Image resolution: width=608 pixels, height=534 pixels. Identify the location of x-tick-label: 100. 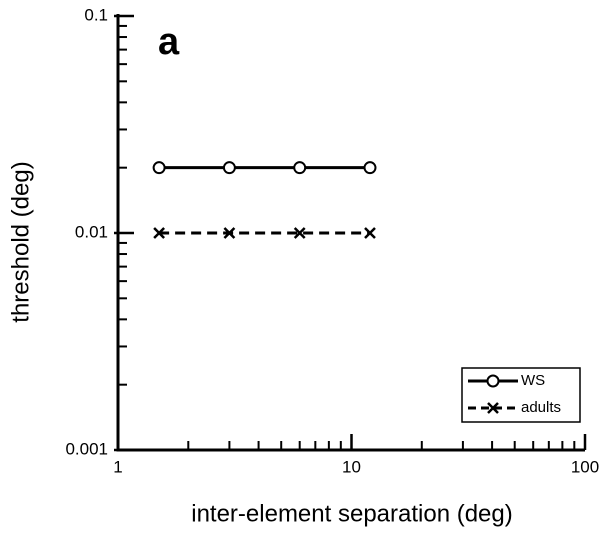
(585, 466).